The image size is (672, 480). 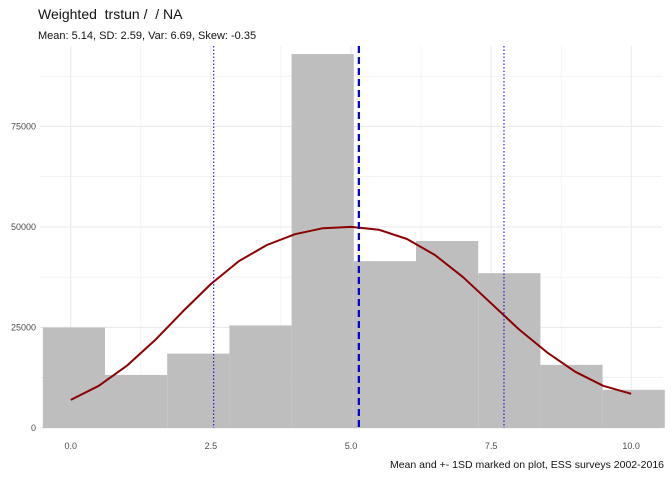 I want to click on y-tick-label: 50000, so click(x=23, y=227).